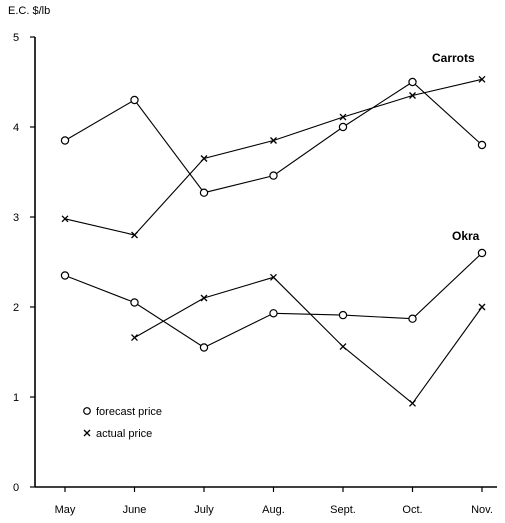 The width and height of the screenshot is (505, 523). Describe the element at coordinates (16, 38) in the screenshot. I see `y-tick-label: 5` at that location.